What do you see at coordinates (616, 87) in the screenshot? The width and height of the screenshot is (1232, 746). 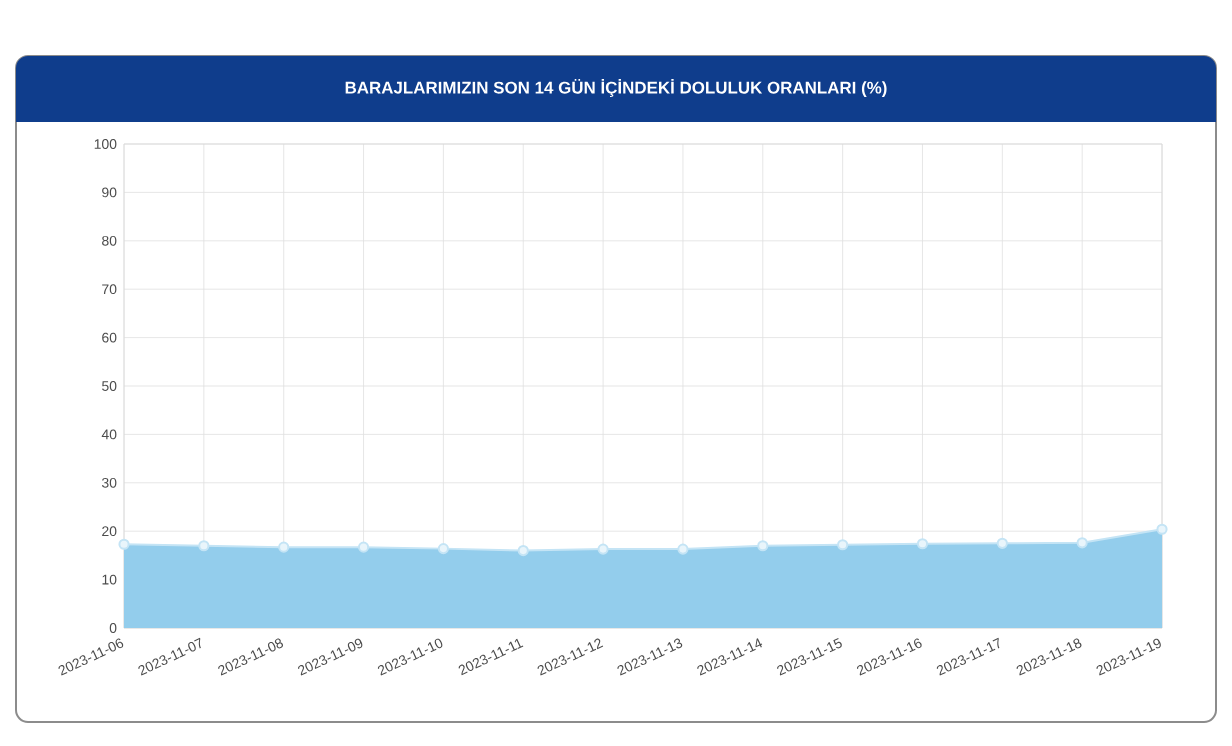 I see `chart-title: BARAJLARIMIZIN SON 14 GÜN İÇİNDEKİ DOLULUK ORANLARI (%)` at bounding box center [616, 87].